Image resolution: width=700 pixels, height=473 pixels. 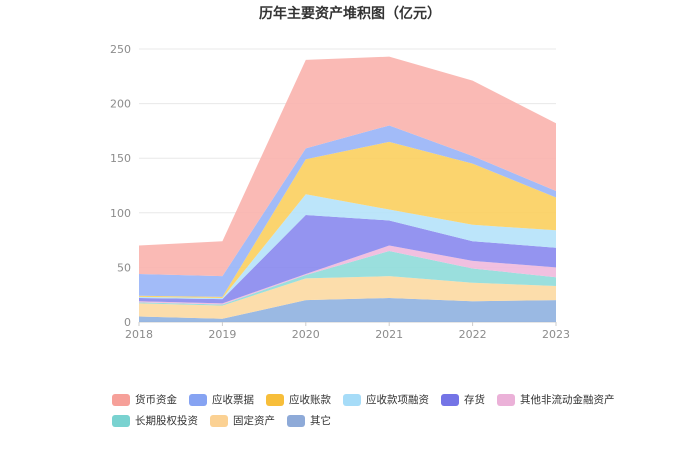 I want to click on legend-item: 应收款项融资, so click(x=386, y=399).